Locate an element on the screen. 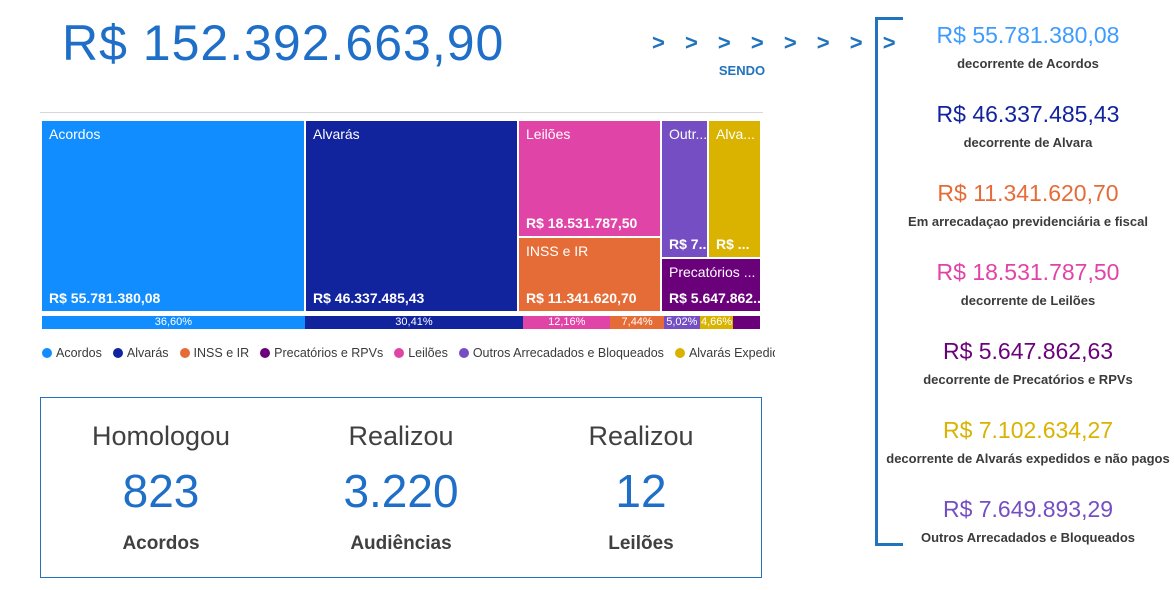  treemap-box-precatorios: Precatórios ... R$ 5.647.862.. is located at coordinates (711, 285).